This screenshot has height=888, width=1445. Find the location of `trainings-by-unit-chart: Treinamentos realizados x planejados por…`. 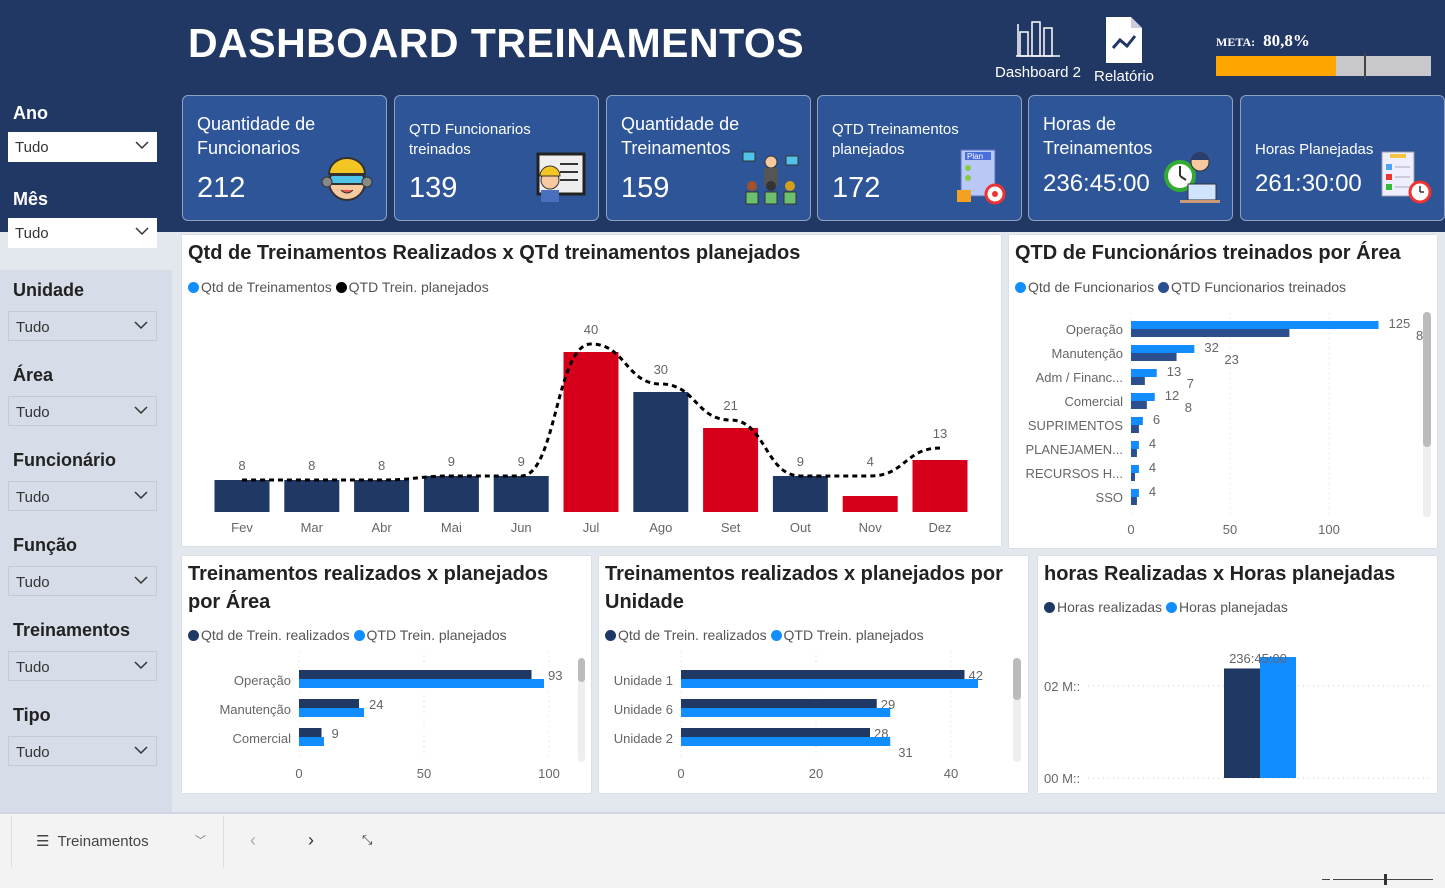

trainings-by-unit-chart: Treinamentos realizados x planejados por… is located at coordinates (813, 674).